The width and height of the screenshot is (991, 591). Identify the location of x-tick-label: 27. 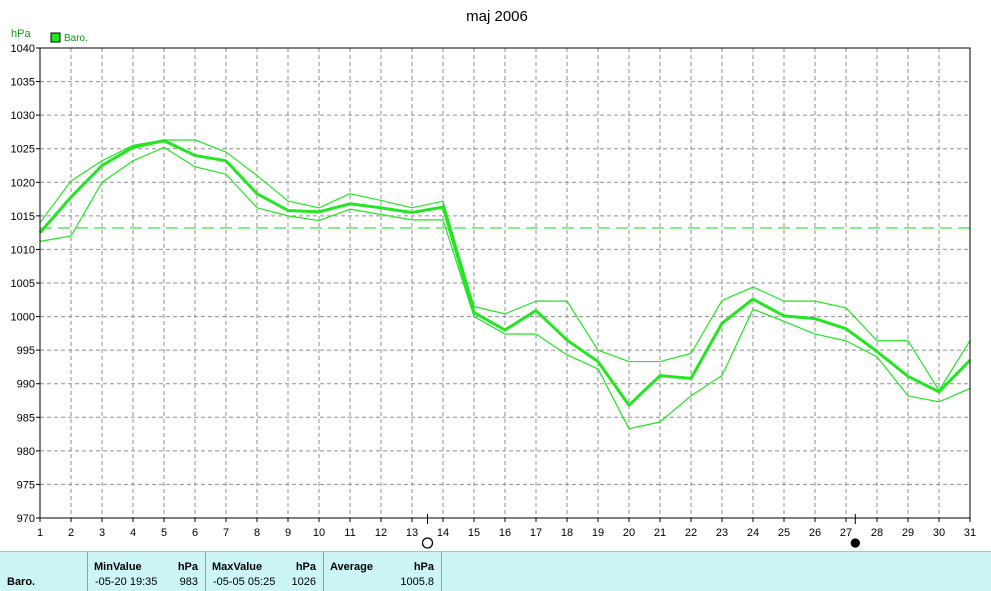
(846, 533).